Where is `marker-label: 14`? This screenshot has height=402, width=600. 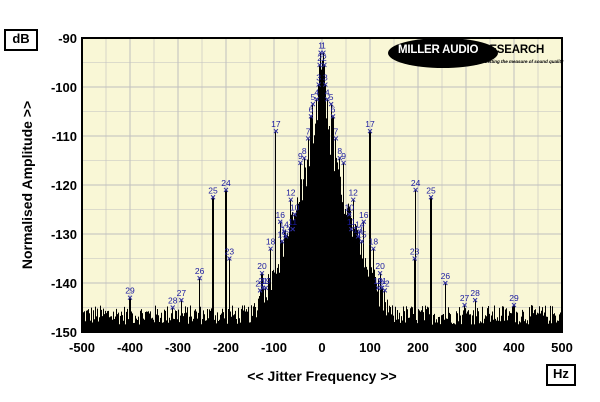 marker-label: 14 is located at coordinates (360, 225).